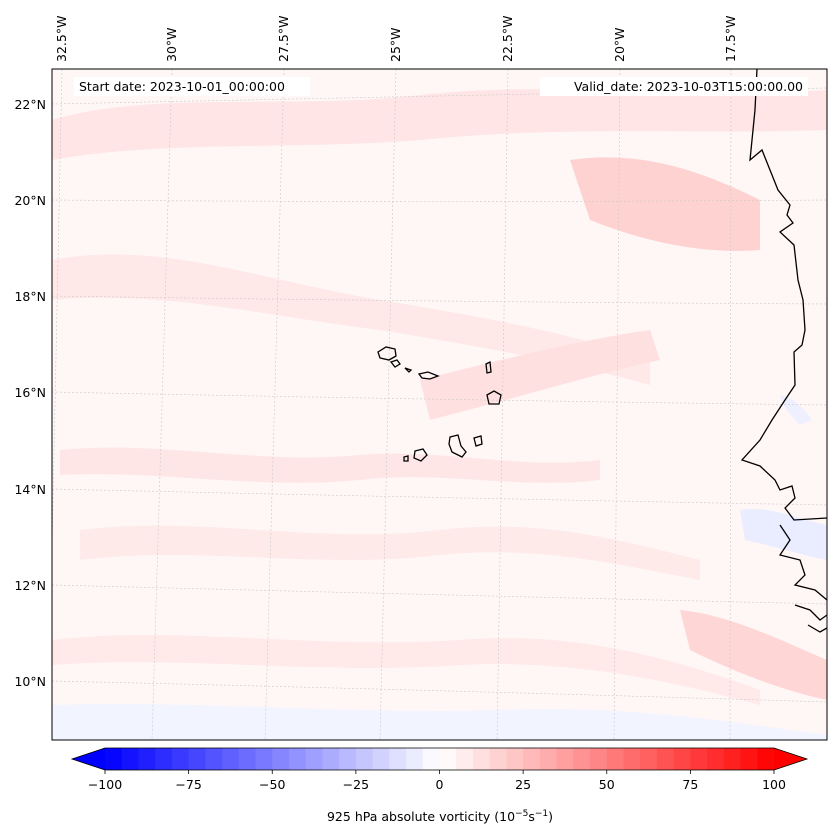 This screenshot has height=839, width=837. I want to click on lon-label: 25°W, so click(395, 44).